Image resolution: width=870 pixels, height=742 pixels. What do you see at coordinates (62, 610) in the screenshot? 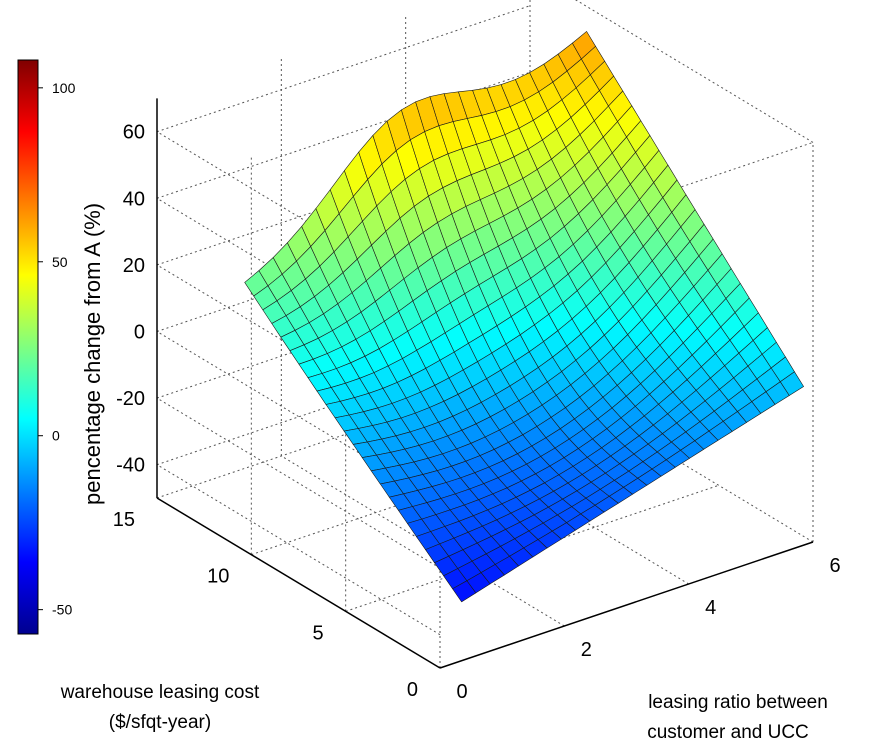
I see `colorbar-tick-label: -50` at bounding box center [62, 610].